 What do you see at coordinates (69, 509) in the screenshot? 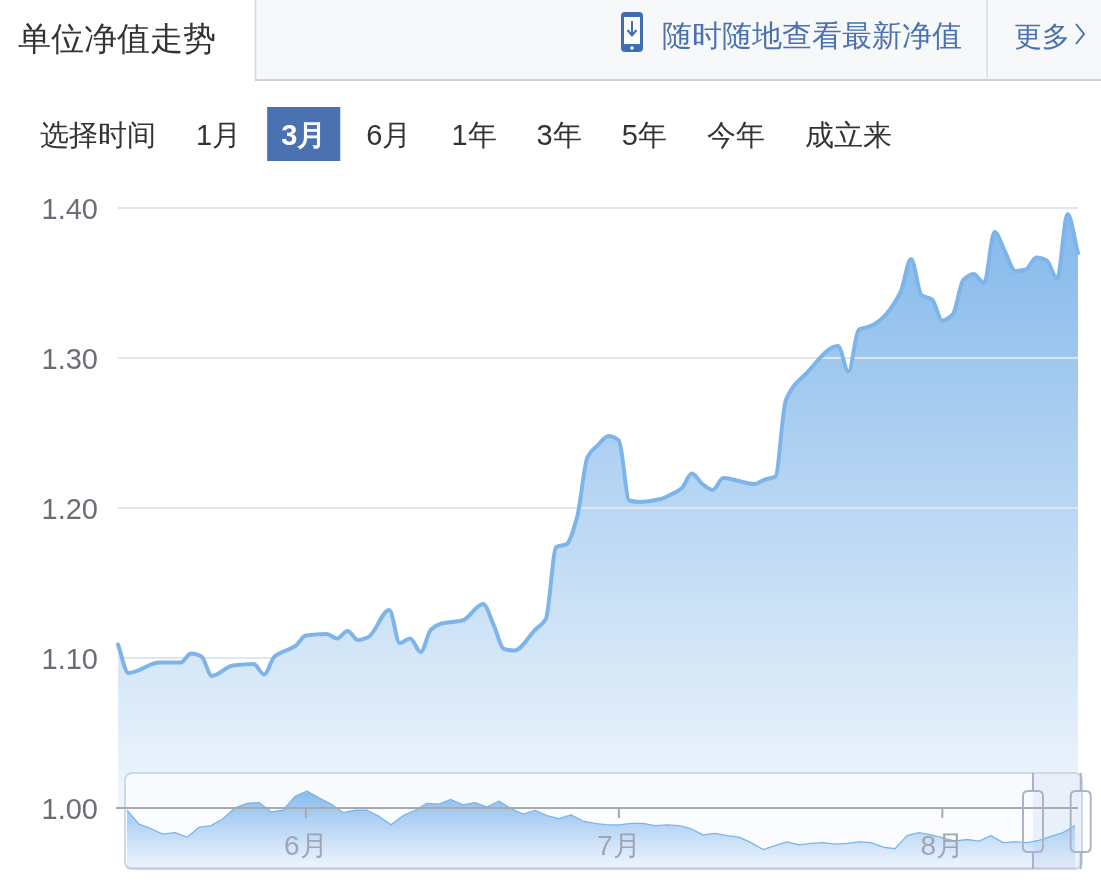
I see `y-tick-label: 1.20` at bounding box center [69, 509].